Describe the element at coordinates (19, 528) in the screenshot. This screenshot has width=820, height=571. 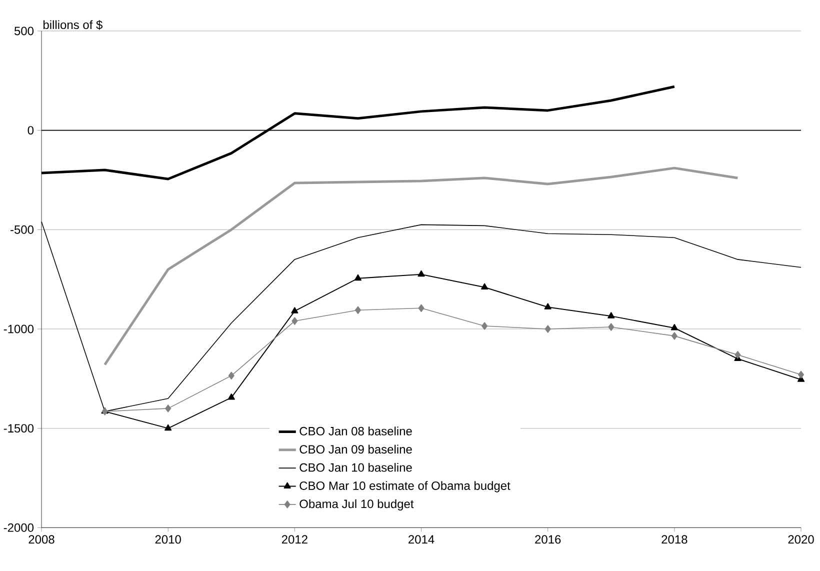
I see `y-tick-label: -2000` at that location.